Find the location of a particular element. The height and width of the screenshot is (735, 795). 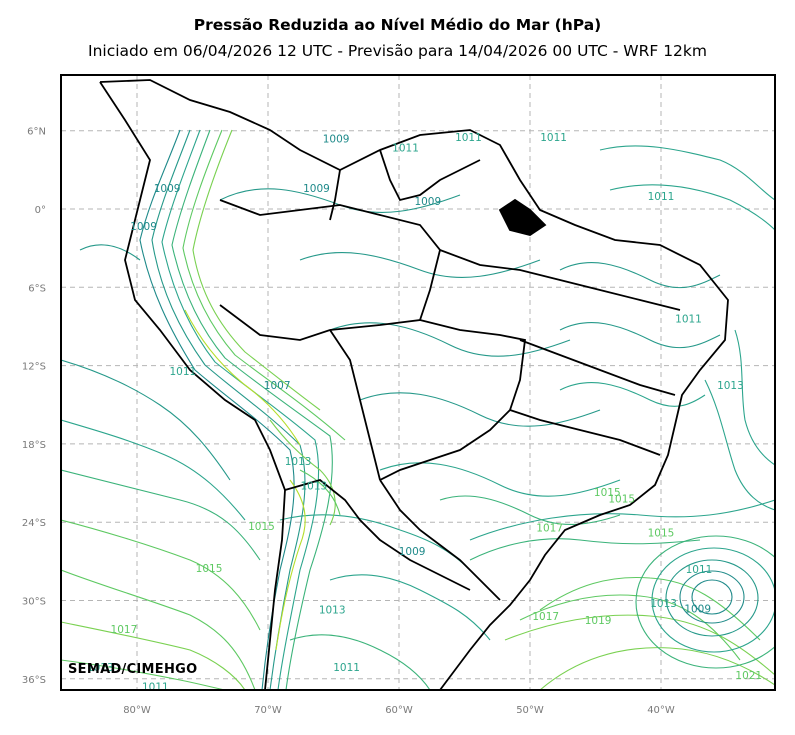

longitude-tick-label: 60°W is located at coordinates (399, 710).